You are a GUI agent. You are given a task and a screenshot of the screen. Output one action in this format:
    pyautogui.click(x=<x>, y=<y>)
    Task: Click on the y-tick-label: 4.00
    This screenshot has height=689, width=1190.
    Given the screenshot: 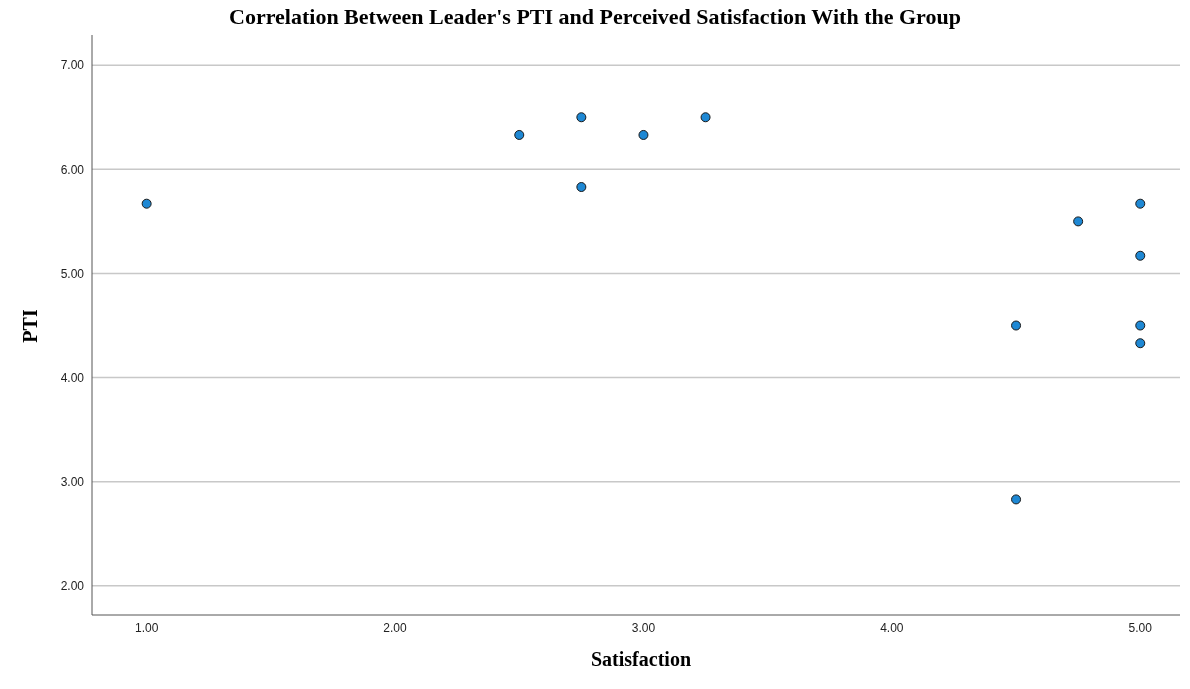 What is the action you would take?
    pyautogui.click(x=72, y=377)
    